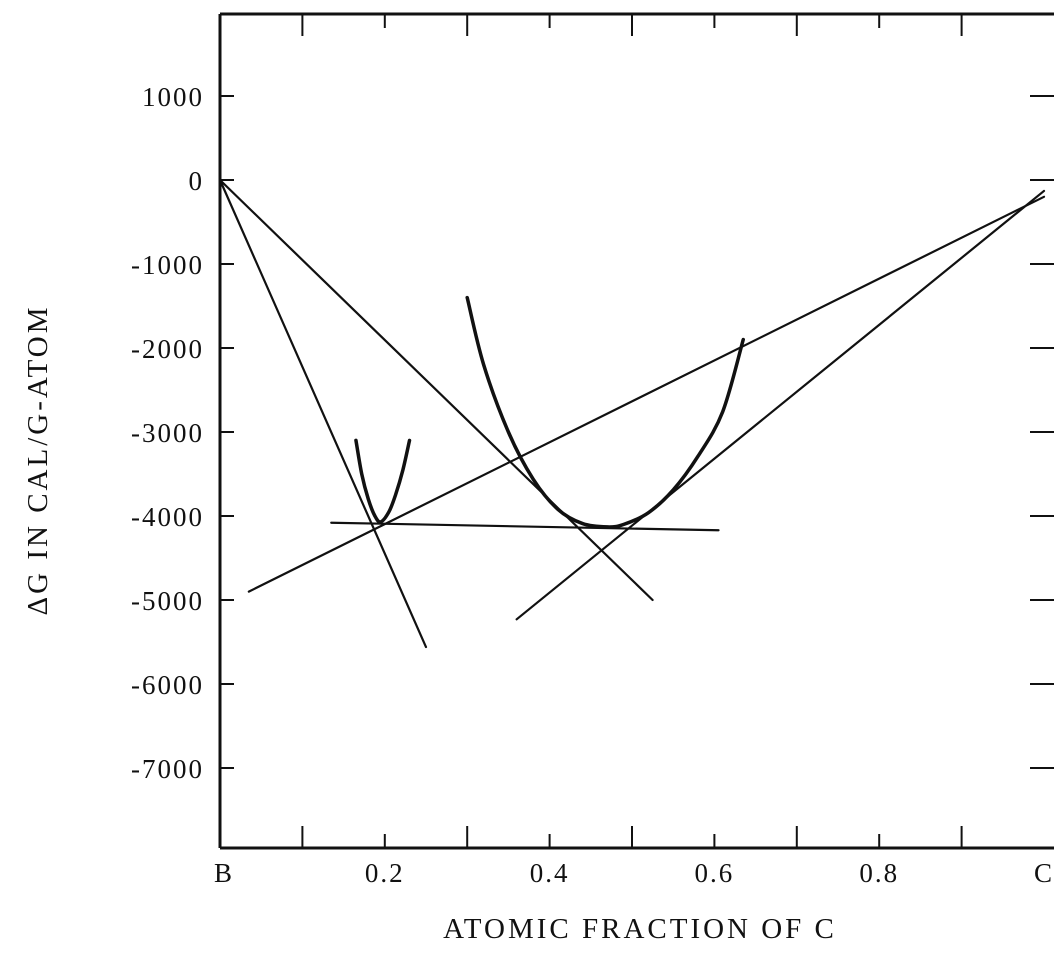 Image resolution: width=1054 pixels, height=962 pixels. I want to click on x-tick-label: B, so click(224, 873).